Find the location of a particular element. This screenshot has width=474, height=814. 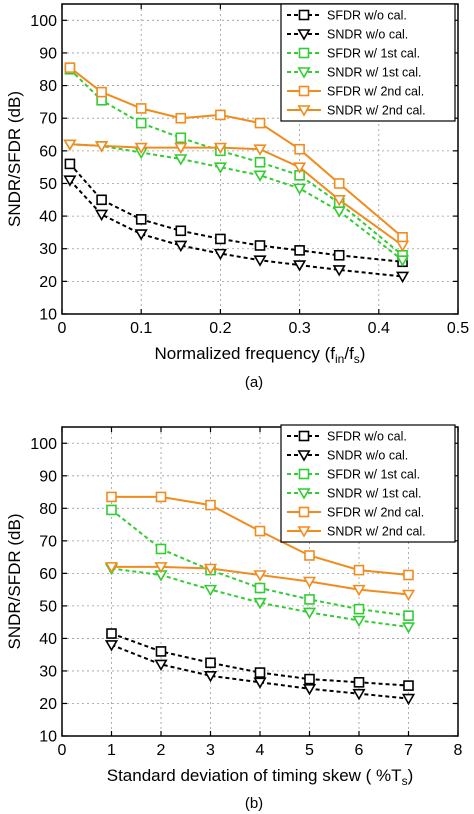

legend-label: SNDR w/ 1st cal. is located at coordinates (374, 494).